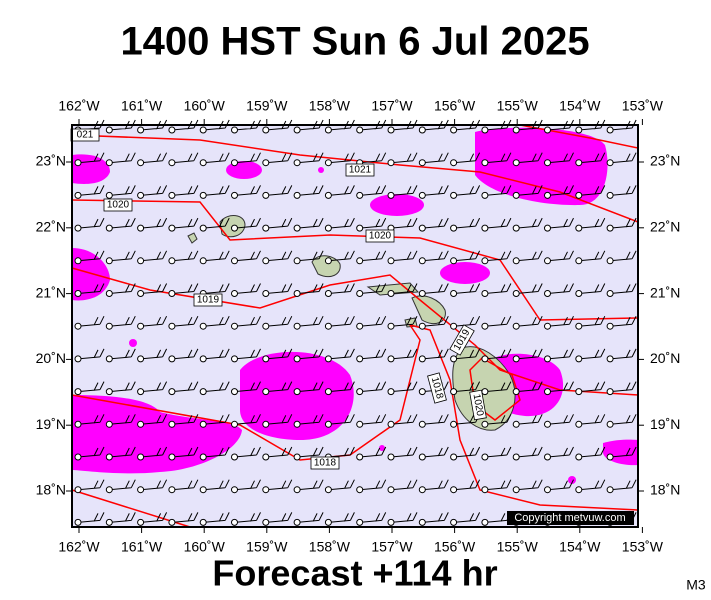 The height and width of the screenshot is (600, 711). Describe the element at coordinates (392, 547) in the screenshot. I see `lon-label-bottom: 157˚W` at that location.